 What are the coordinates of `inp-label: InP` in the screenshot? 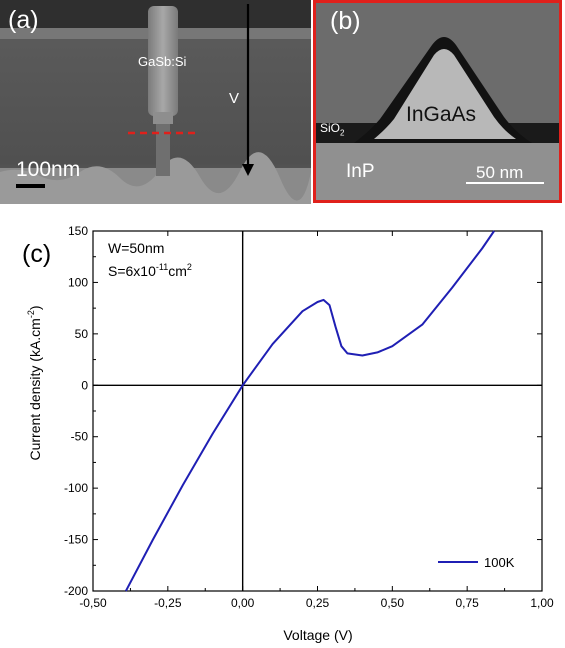 It's located at (360, 171).